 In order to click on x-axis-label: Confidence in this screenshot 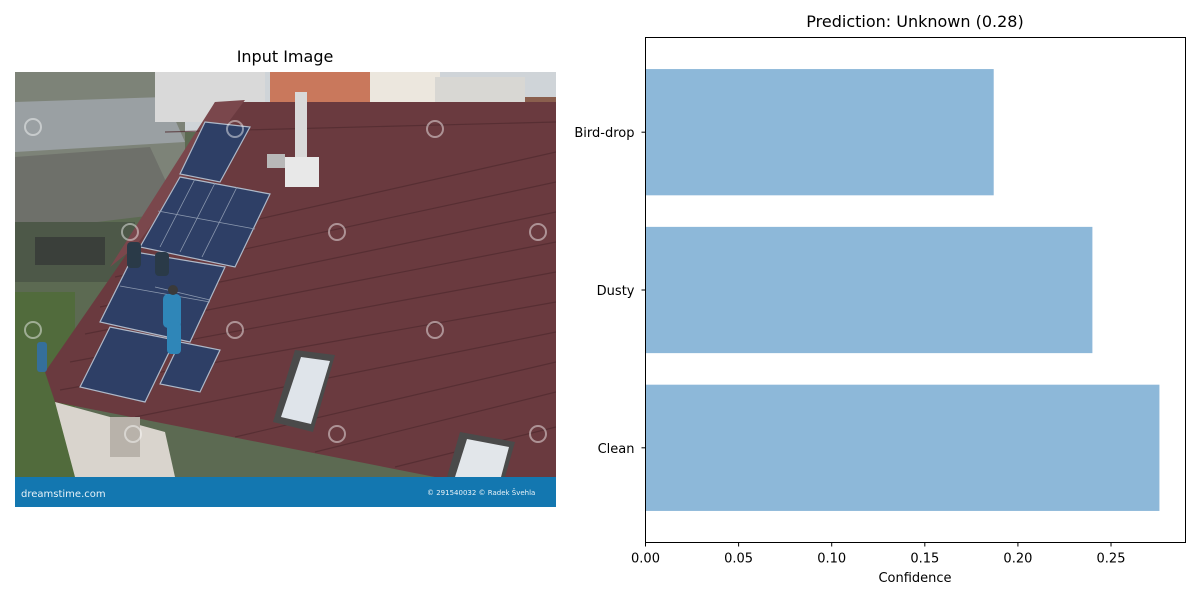, I will do `click(914, 578)`.